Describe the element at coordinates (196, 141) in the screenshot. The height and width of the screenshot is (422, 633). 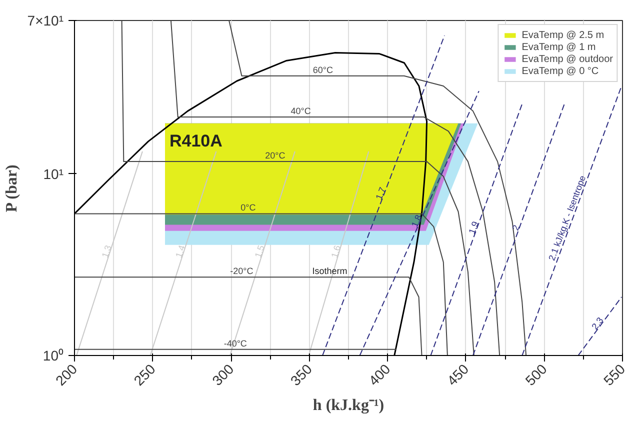
I see `annotation: R410A` at that location.